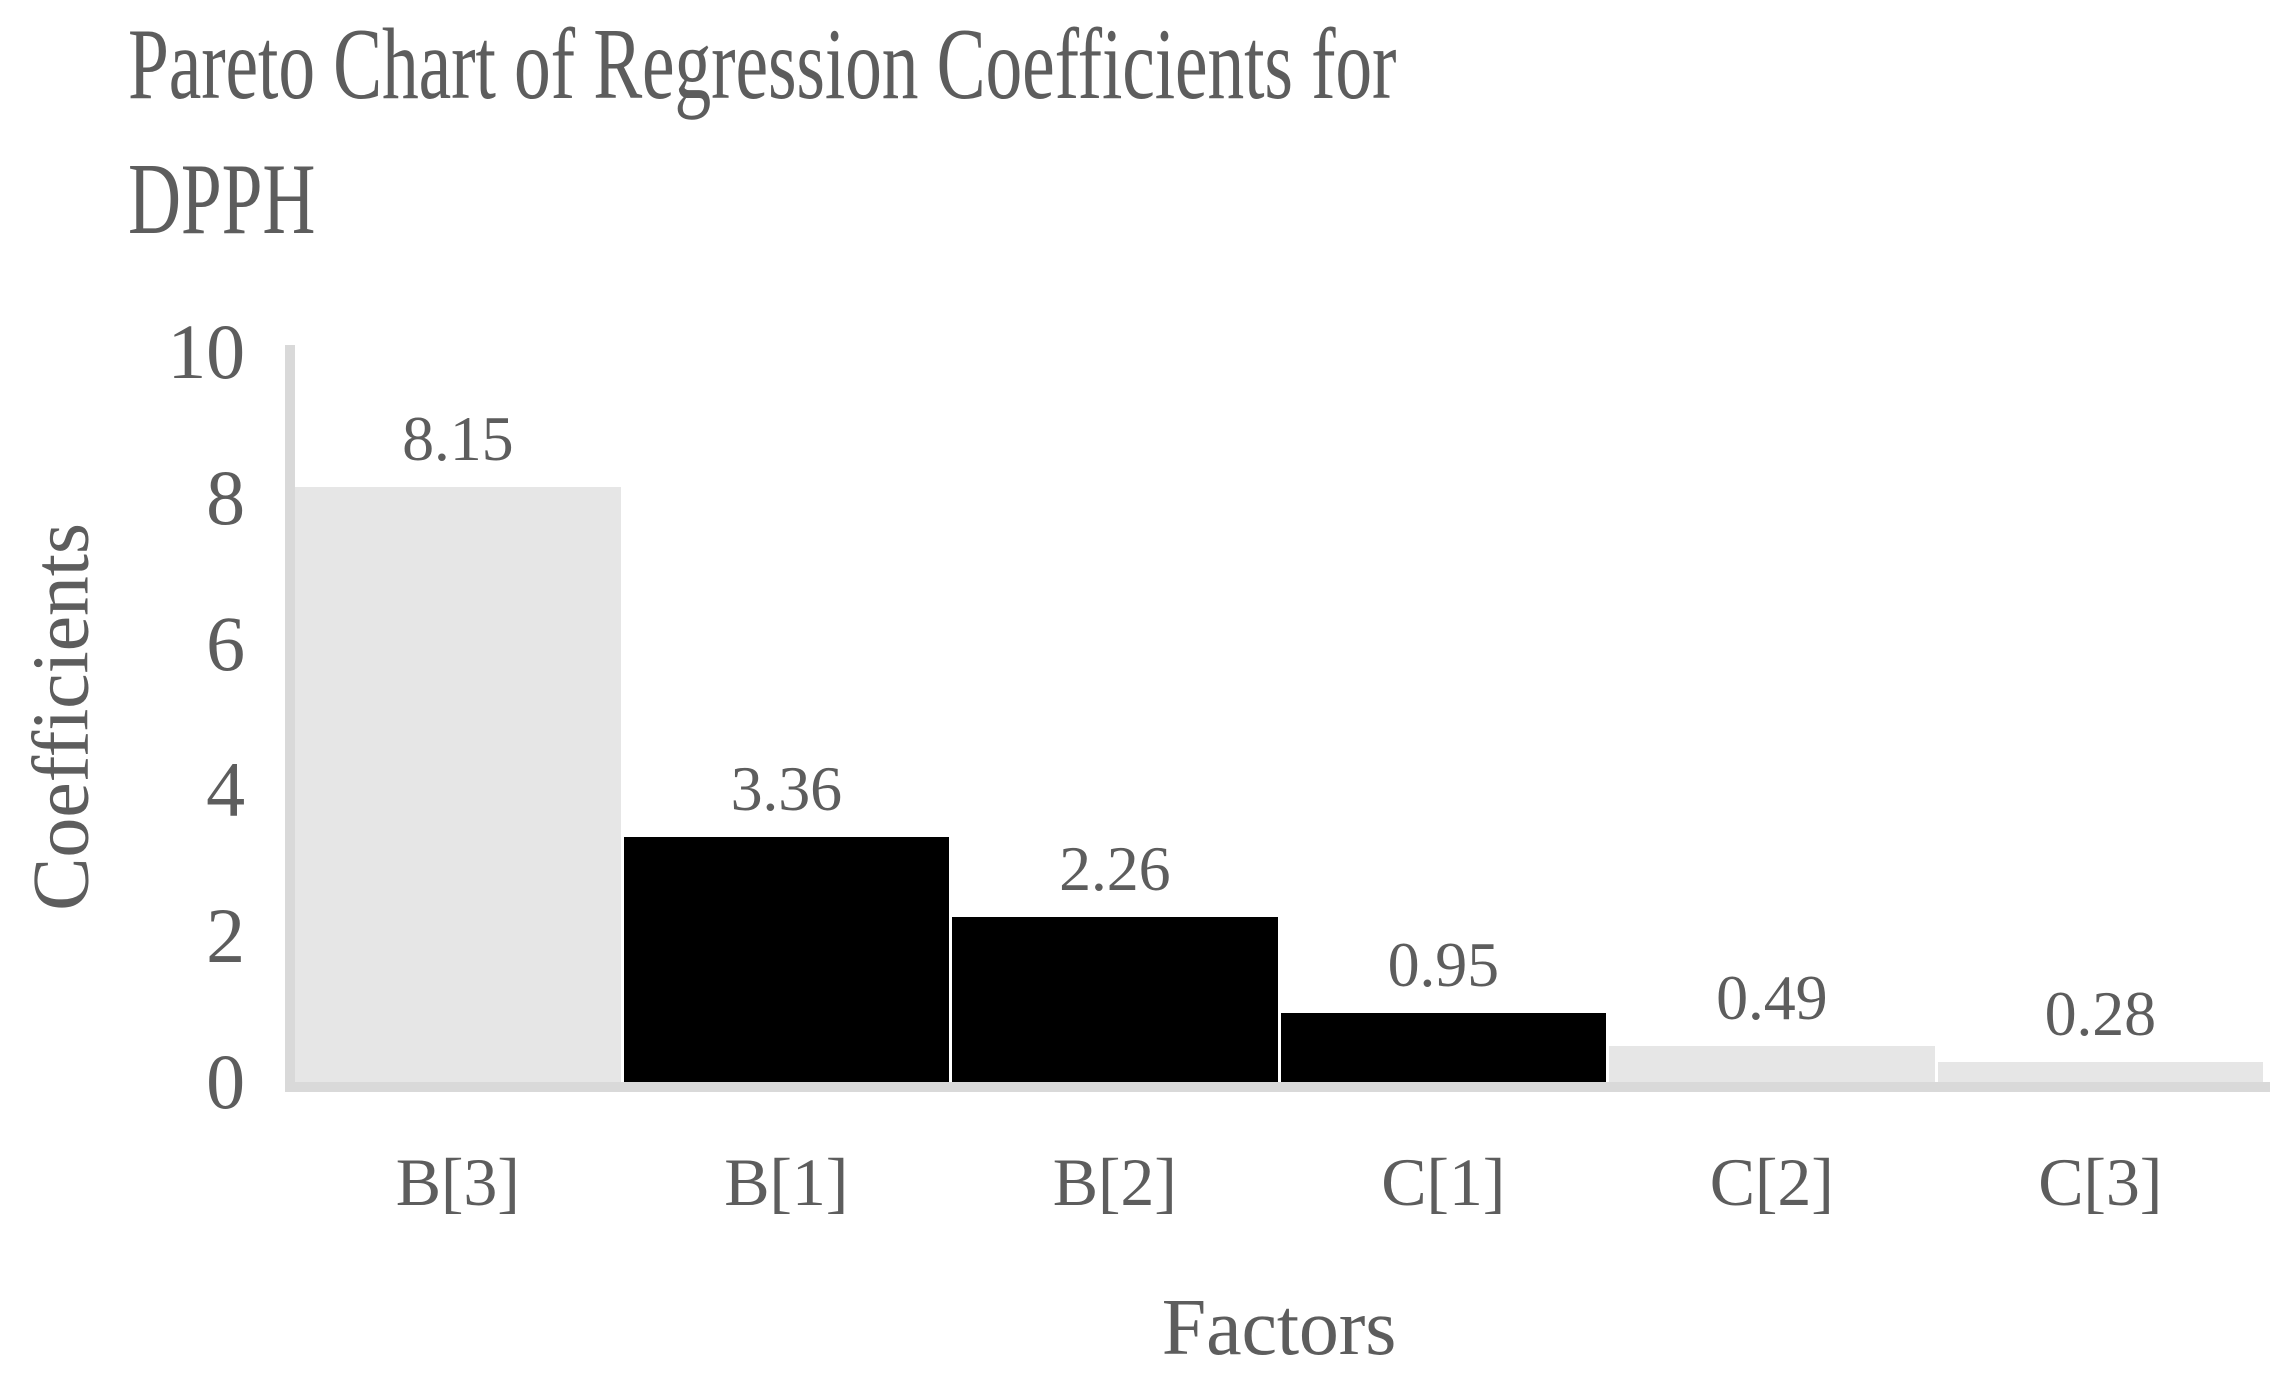 This screenshot has width=2277, height=1393. What do you see at coordinates (225, 935) in the screenshot?
I see `y-tick-label: 2` at bounding box center [225, 935].